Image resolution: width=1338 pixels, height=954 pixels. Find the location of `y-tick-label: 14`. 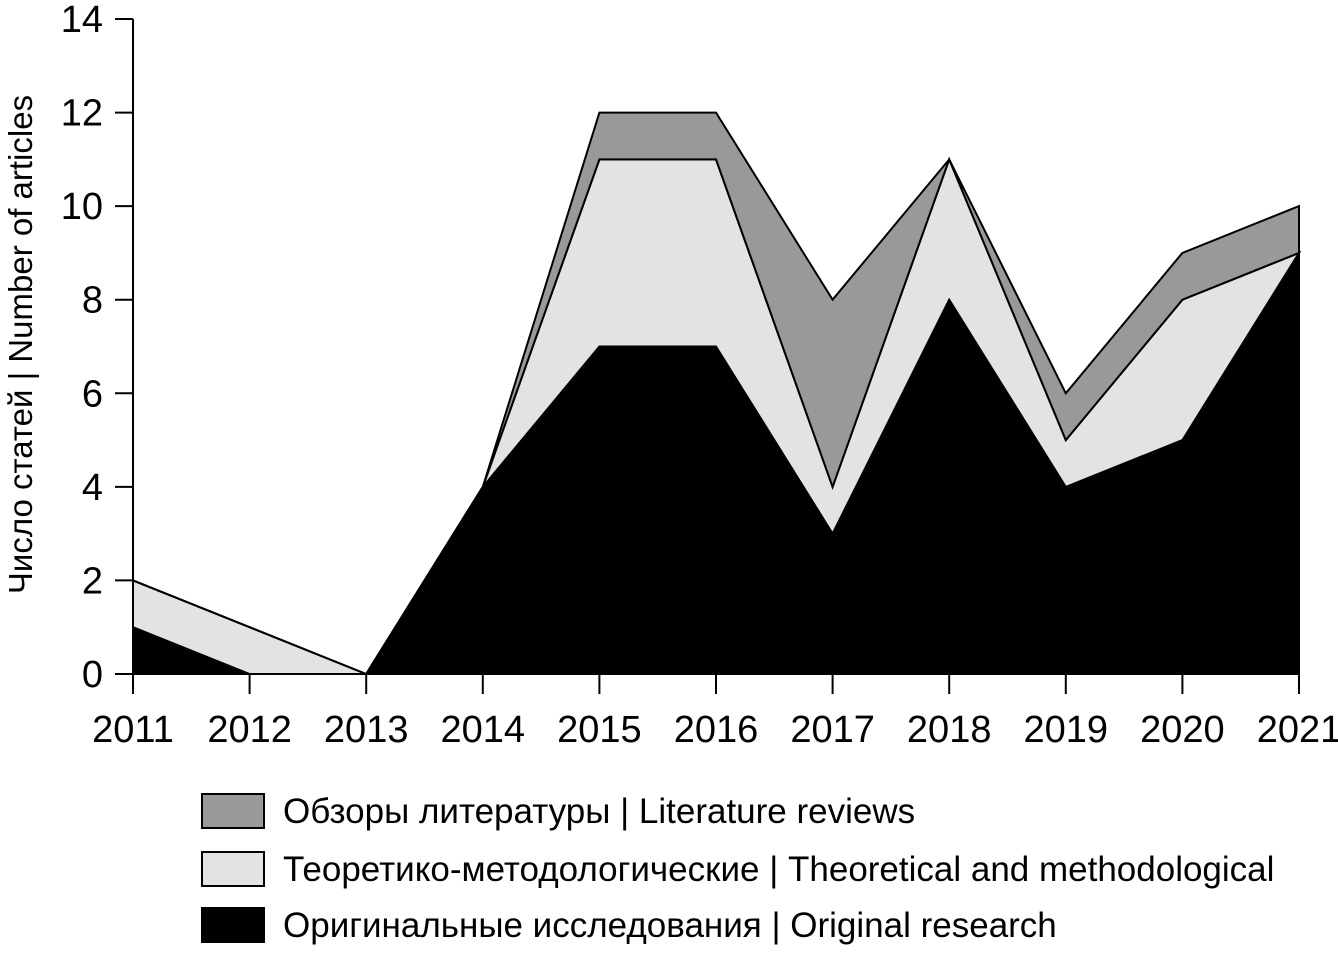

y-tick-label: 14 is located at coordinates (82, 20).